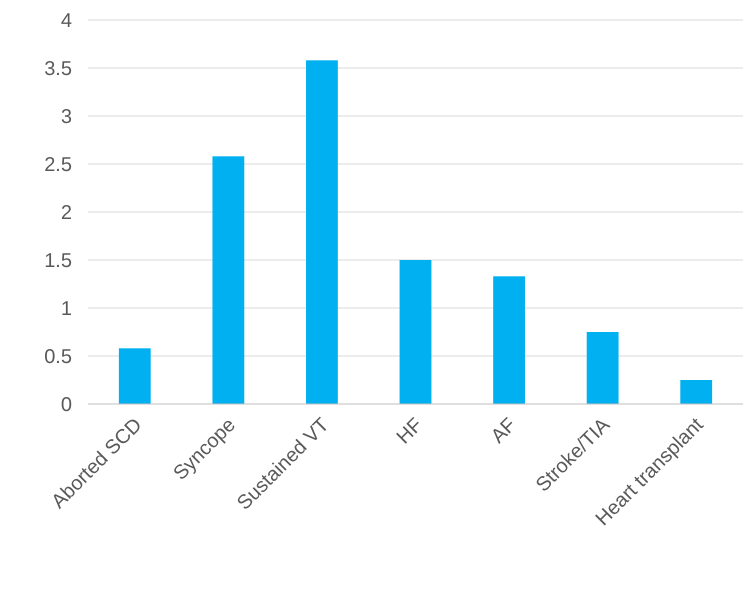 The image size is (751, 608). What do you see at coordinates (66, 213) in the screenshot?
I see `y-tick-label: 2` at bounding box center [66, 213].